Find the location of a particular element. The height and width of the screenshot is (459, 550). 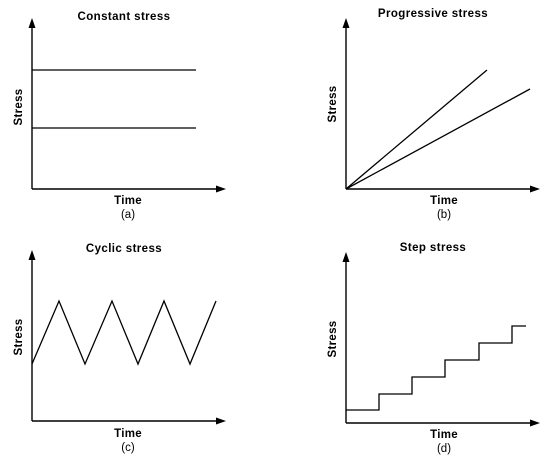

panel-d-caption: (d) is located at coordinates (444, 449).